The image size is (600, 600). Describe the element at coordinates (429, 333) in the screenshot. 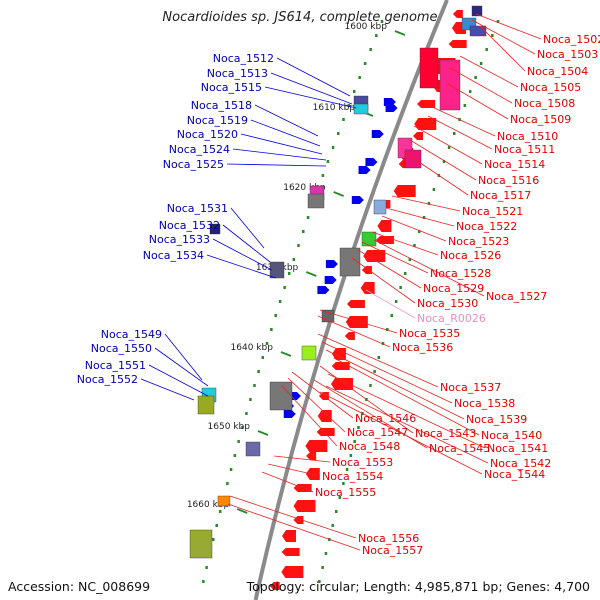

I see `reverse-gene-label: Noca_1535` at that location.